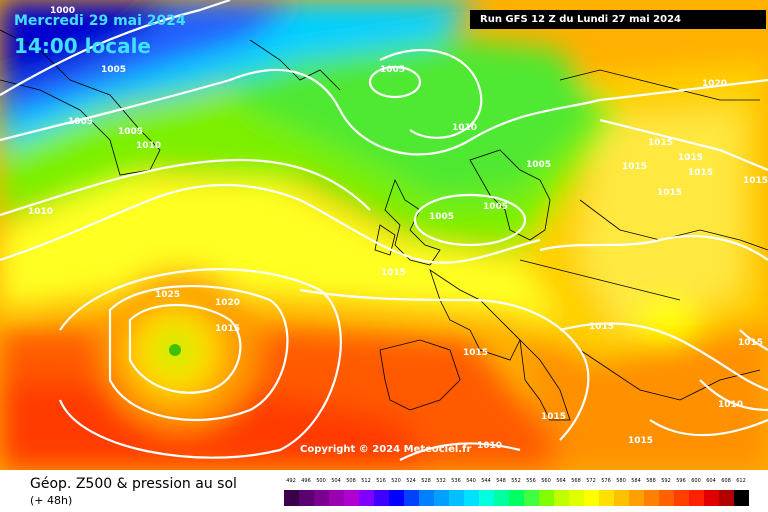 The image size is (768, 512). I want to click on legend-value: 512, so click(366, 481).